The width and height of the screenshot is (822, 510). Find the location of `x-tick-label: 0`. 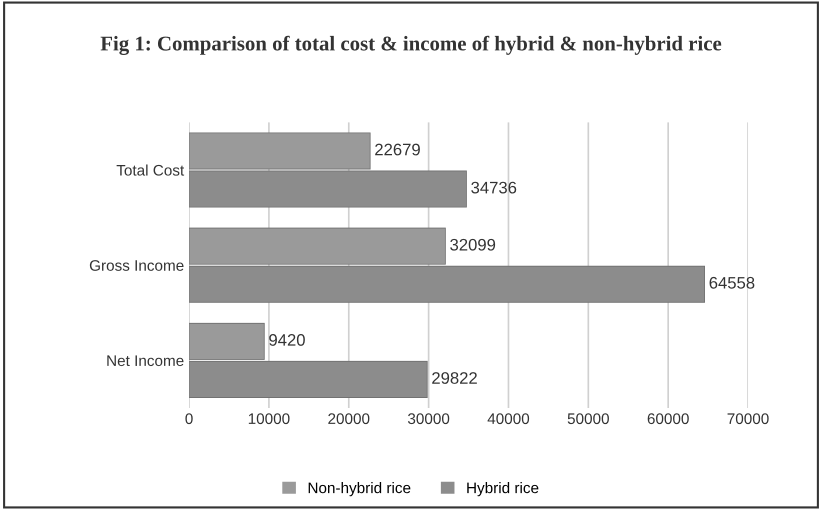

x-tick-label: 0 is located at coordinates (189, 418).